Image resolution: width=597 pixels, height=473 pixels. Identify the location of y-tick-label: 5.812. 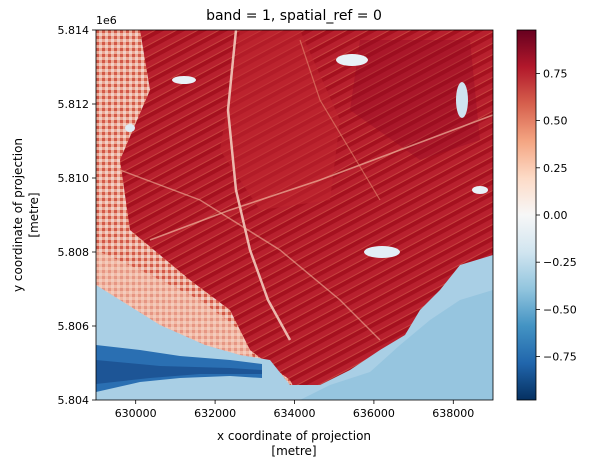
(74, 104).